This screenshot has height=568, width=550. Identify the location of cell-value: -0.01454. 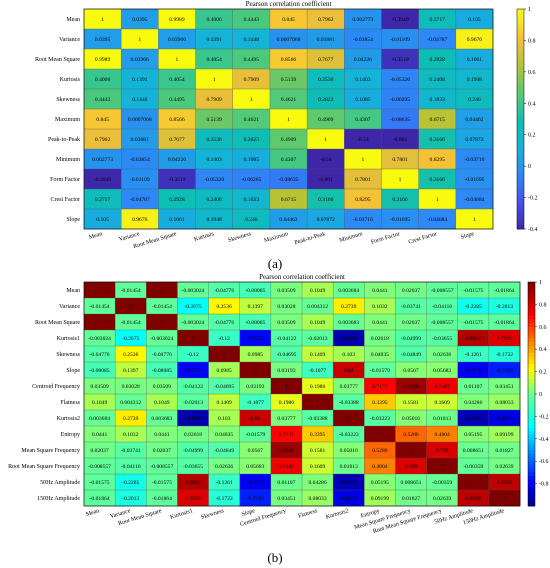
(131, 291).